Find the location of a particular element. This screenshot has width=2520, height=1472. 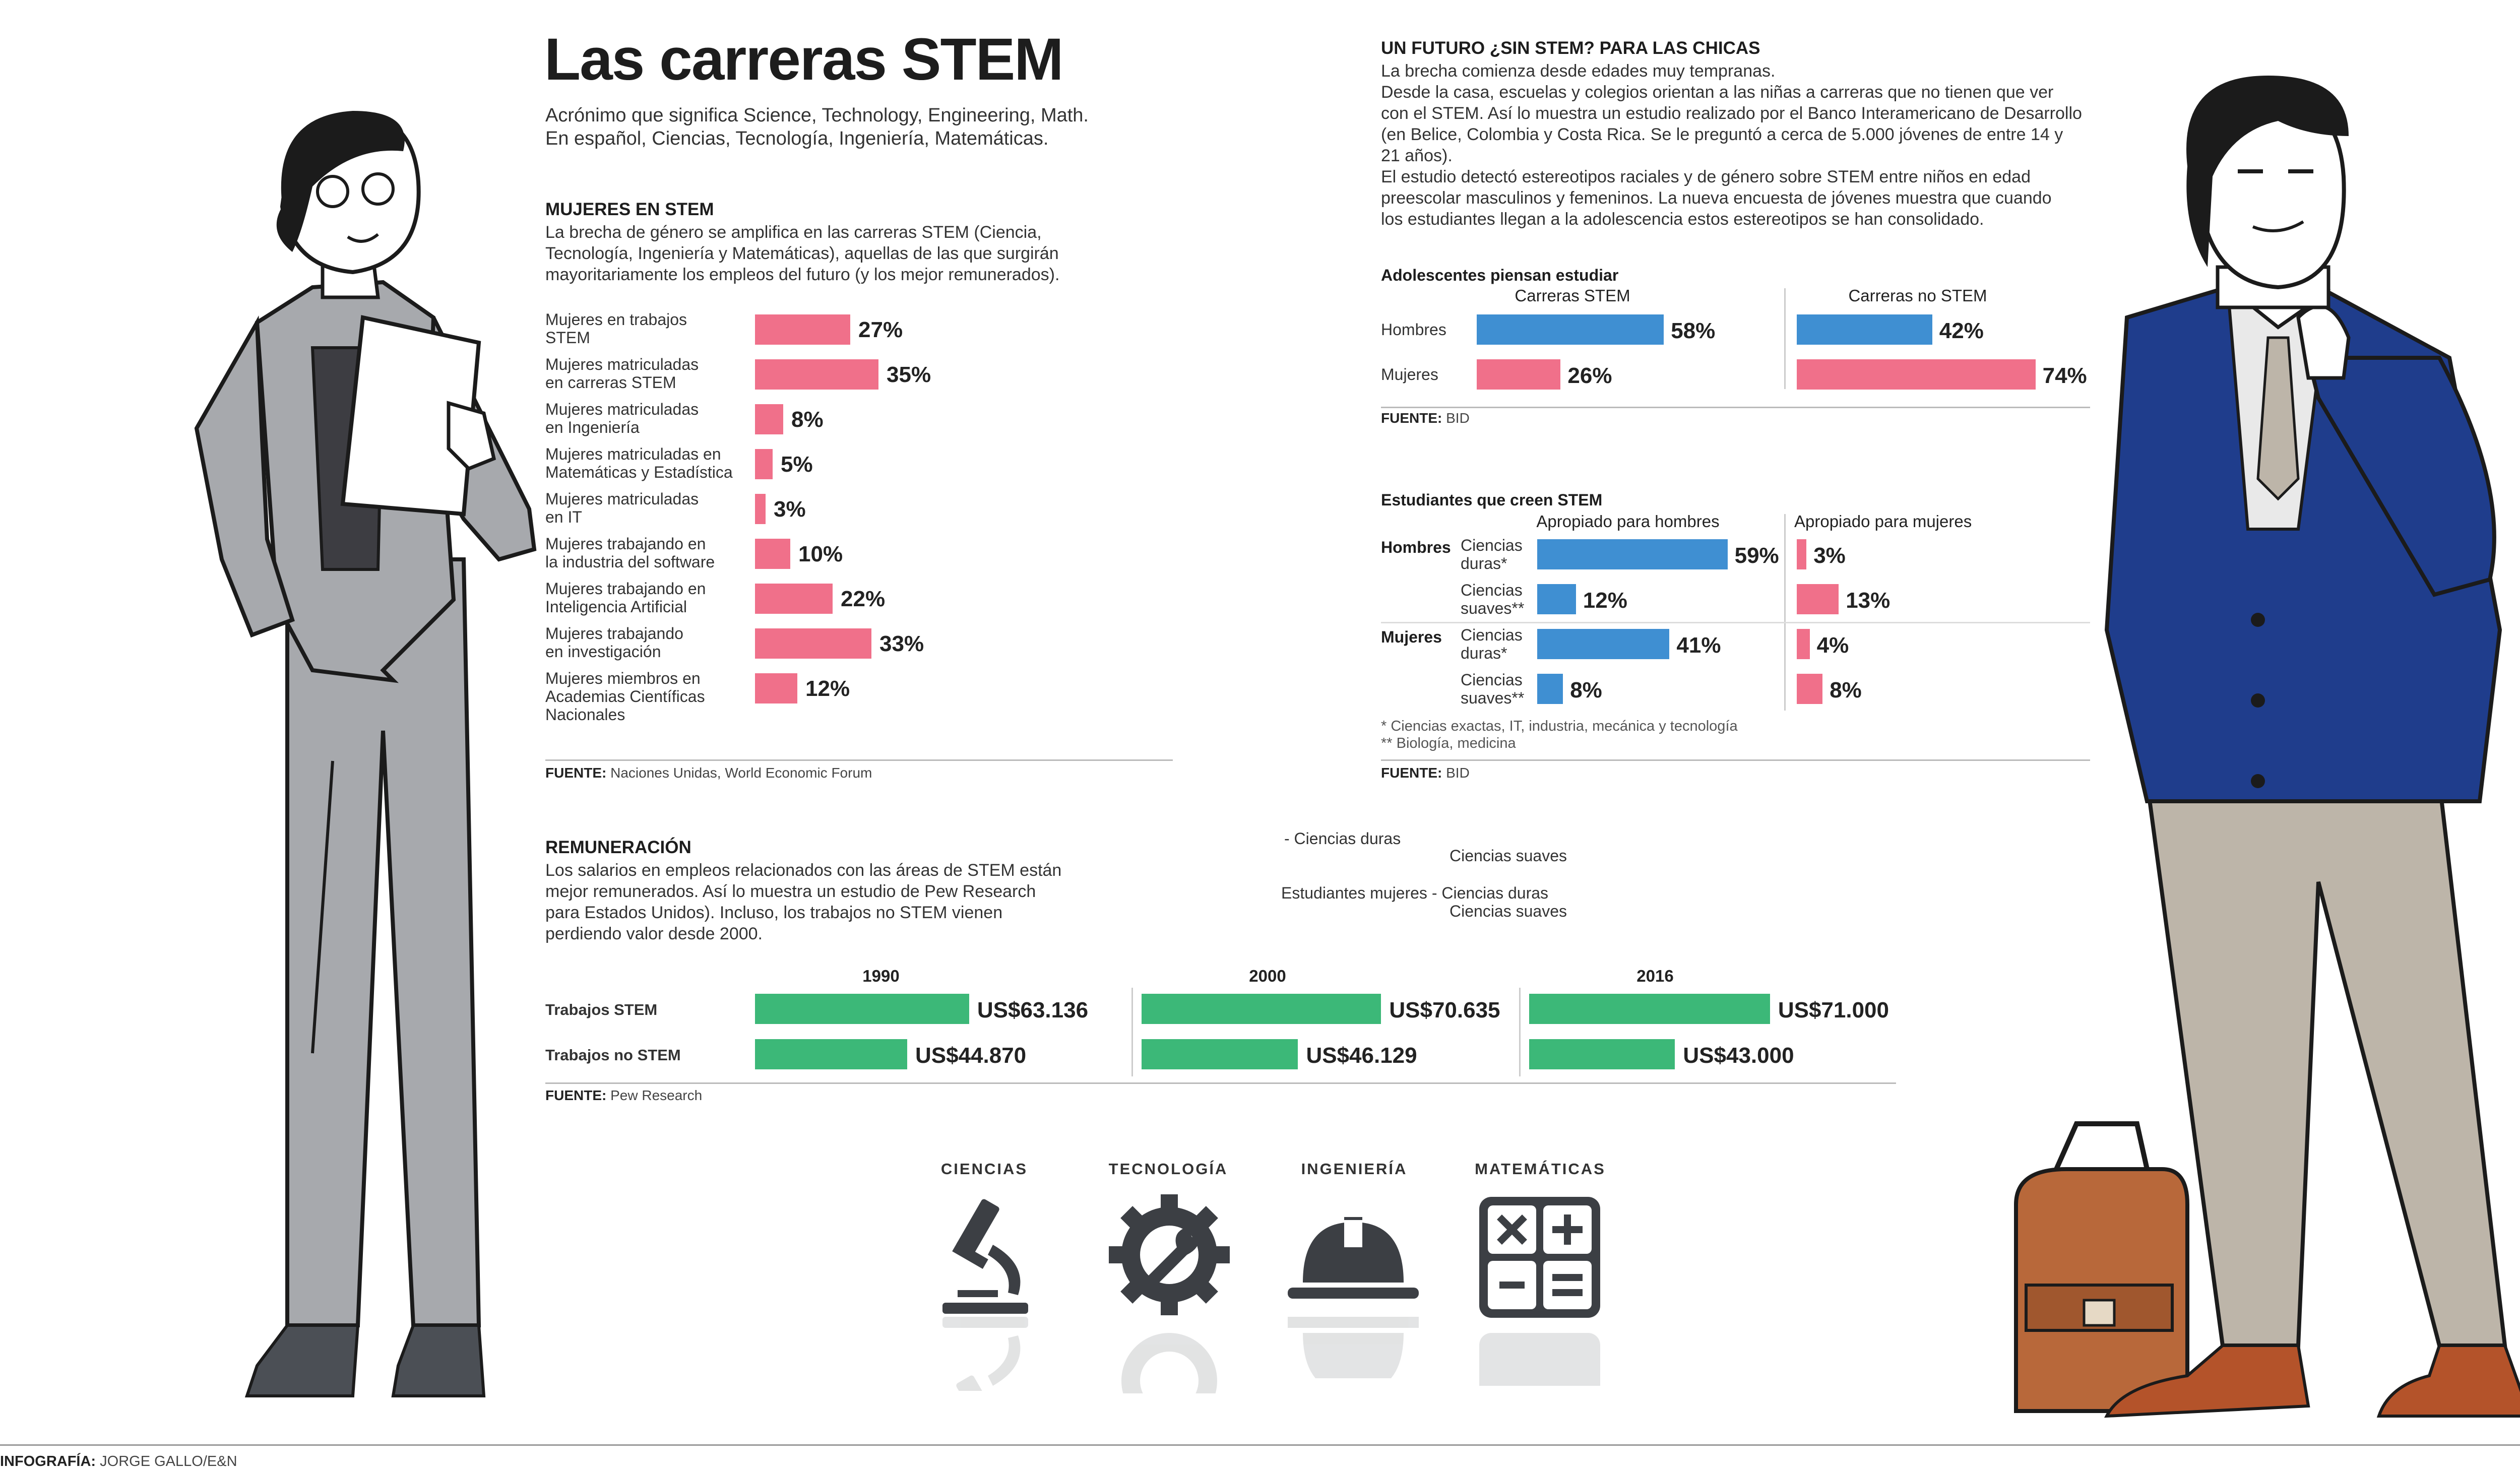

women-category-label: Mujeres matriculadas en carreras STEM is located at coordinates (622, 373).